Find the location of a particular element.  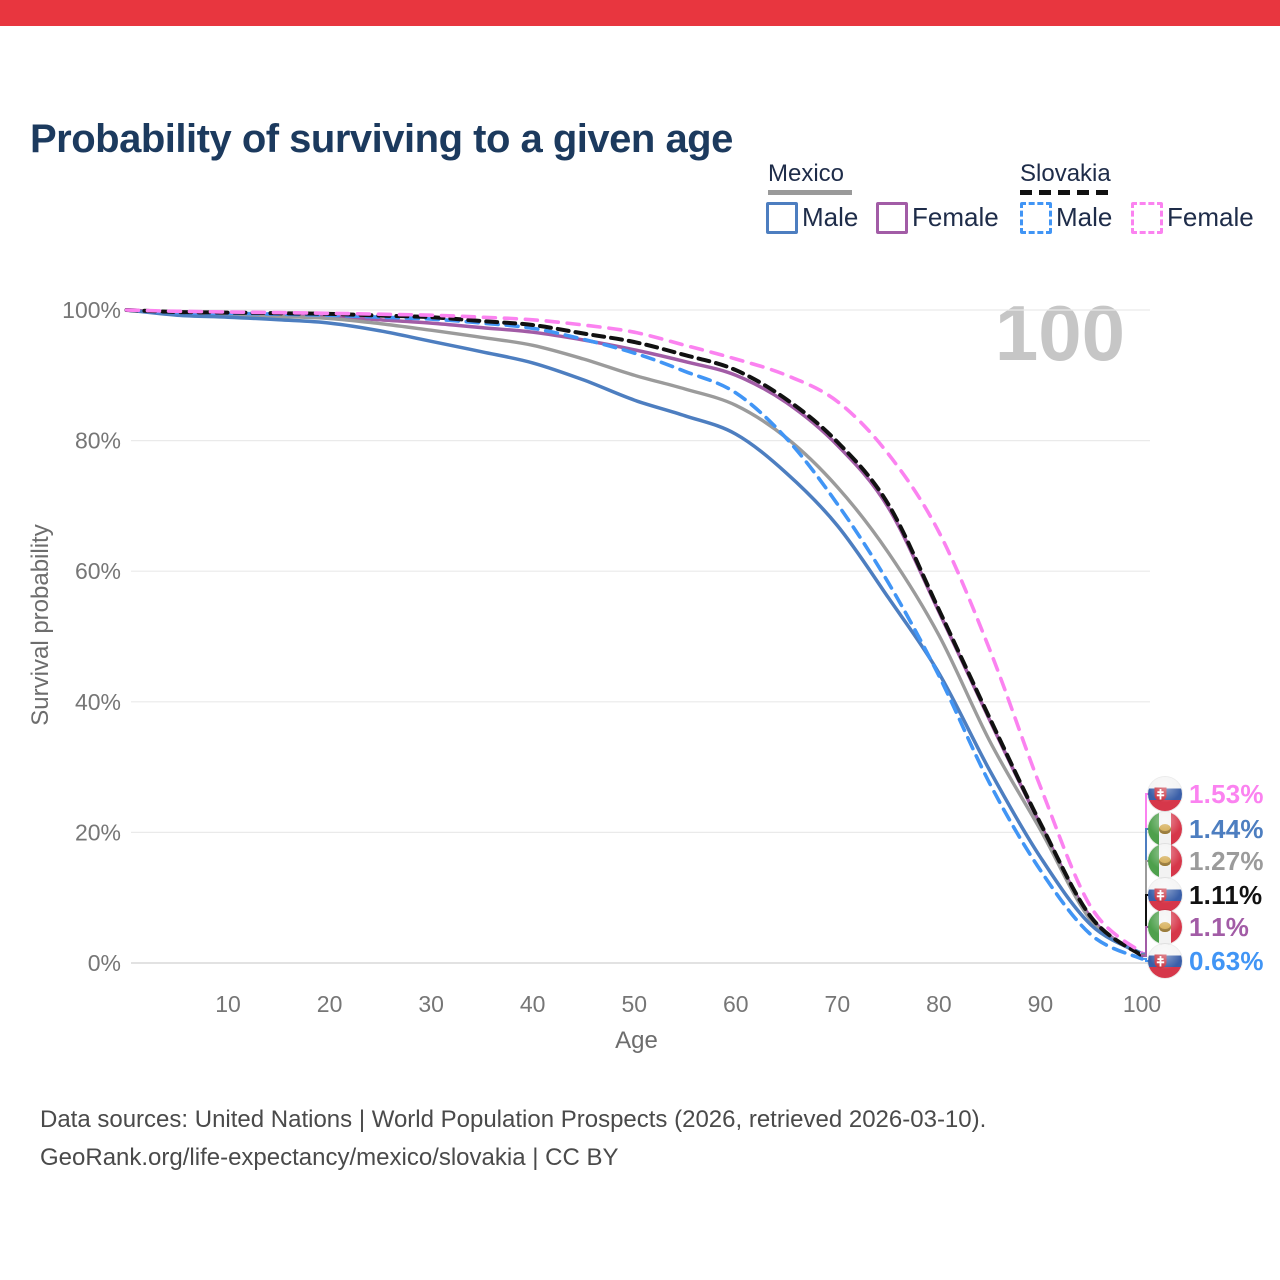

legend-label-slovakia-male: Male is located at coordinates (1084, 217).